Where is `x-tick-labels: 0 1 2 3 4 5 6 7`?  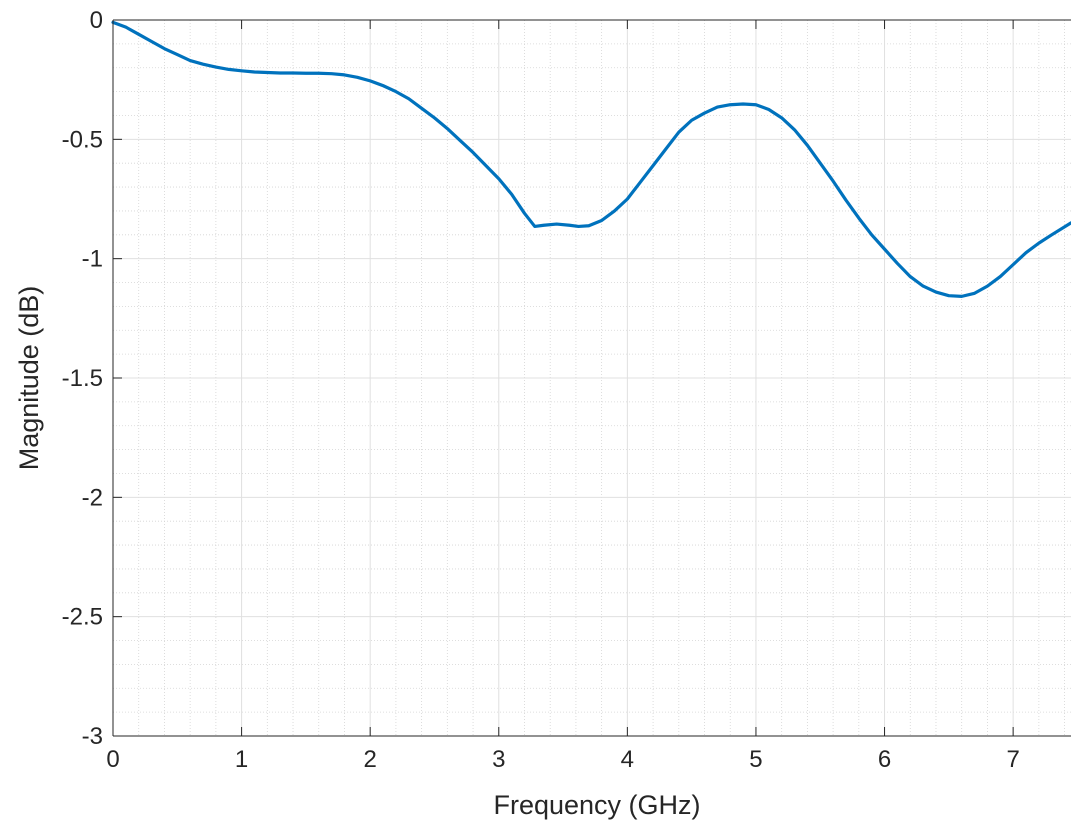 x-tick-labels: 0 1 2 3 4 5 6 7 is located at coordinates (562, 759).